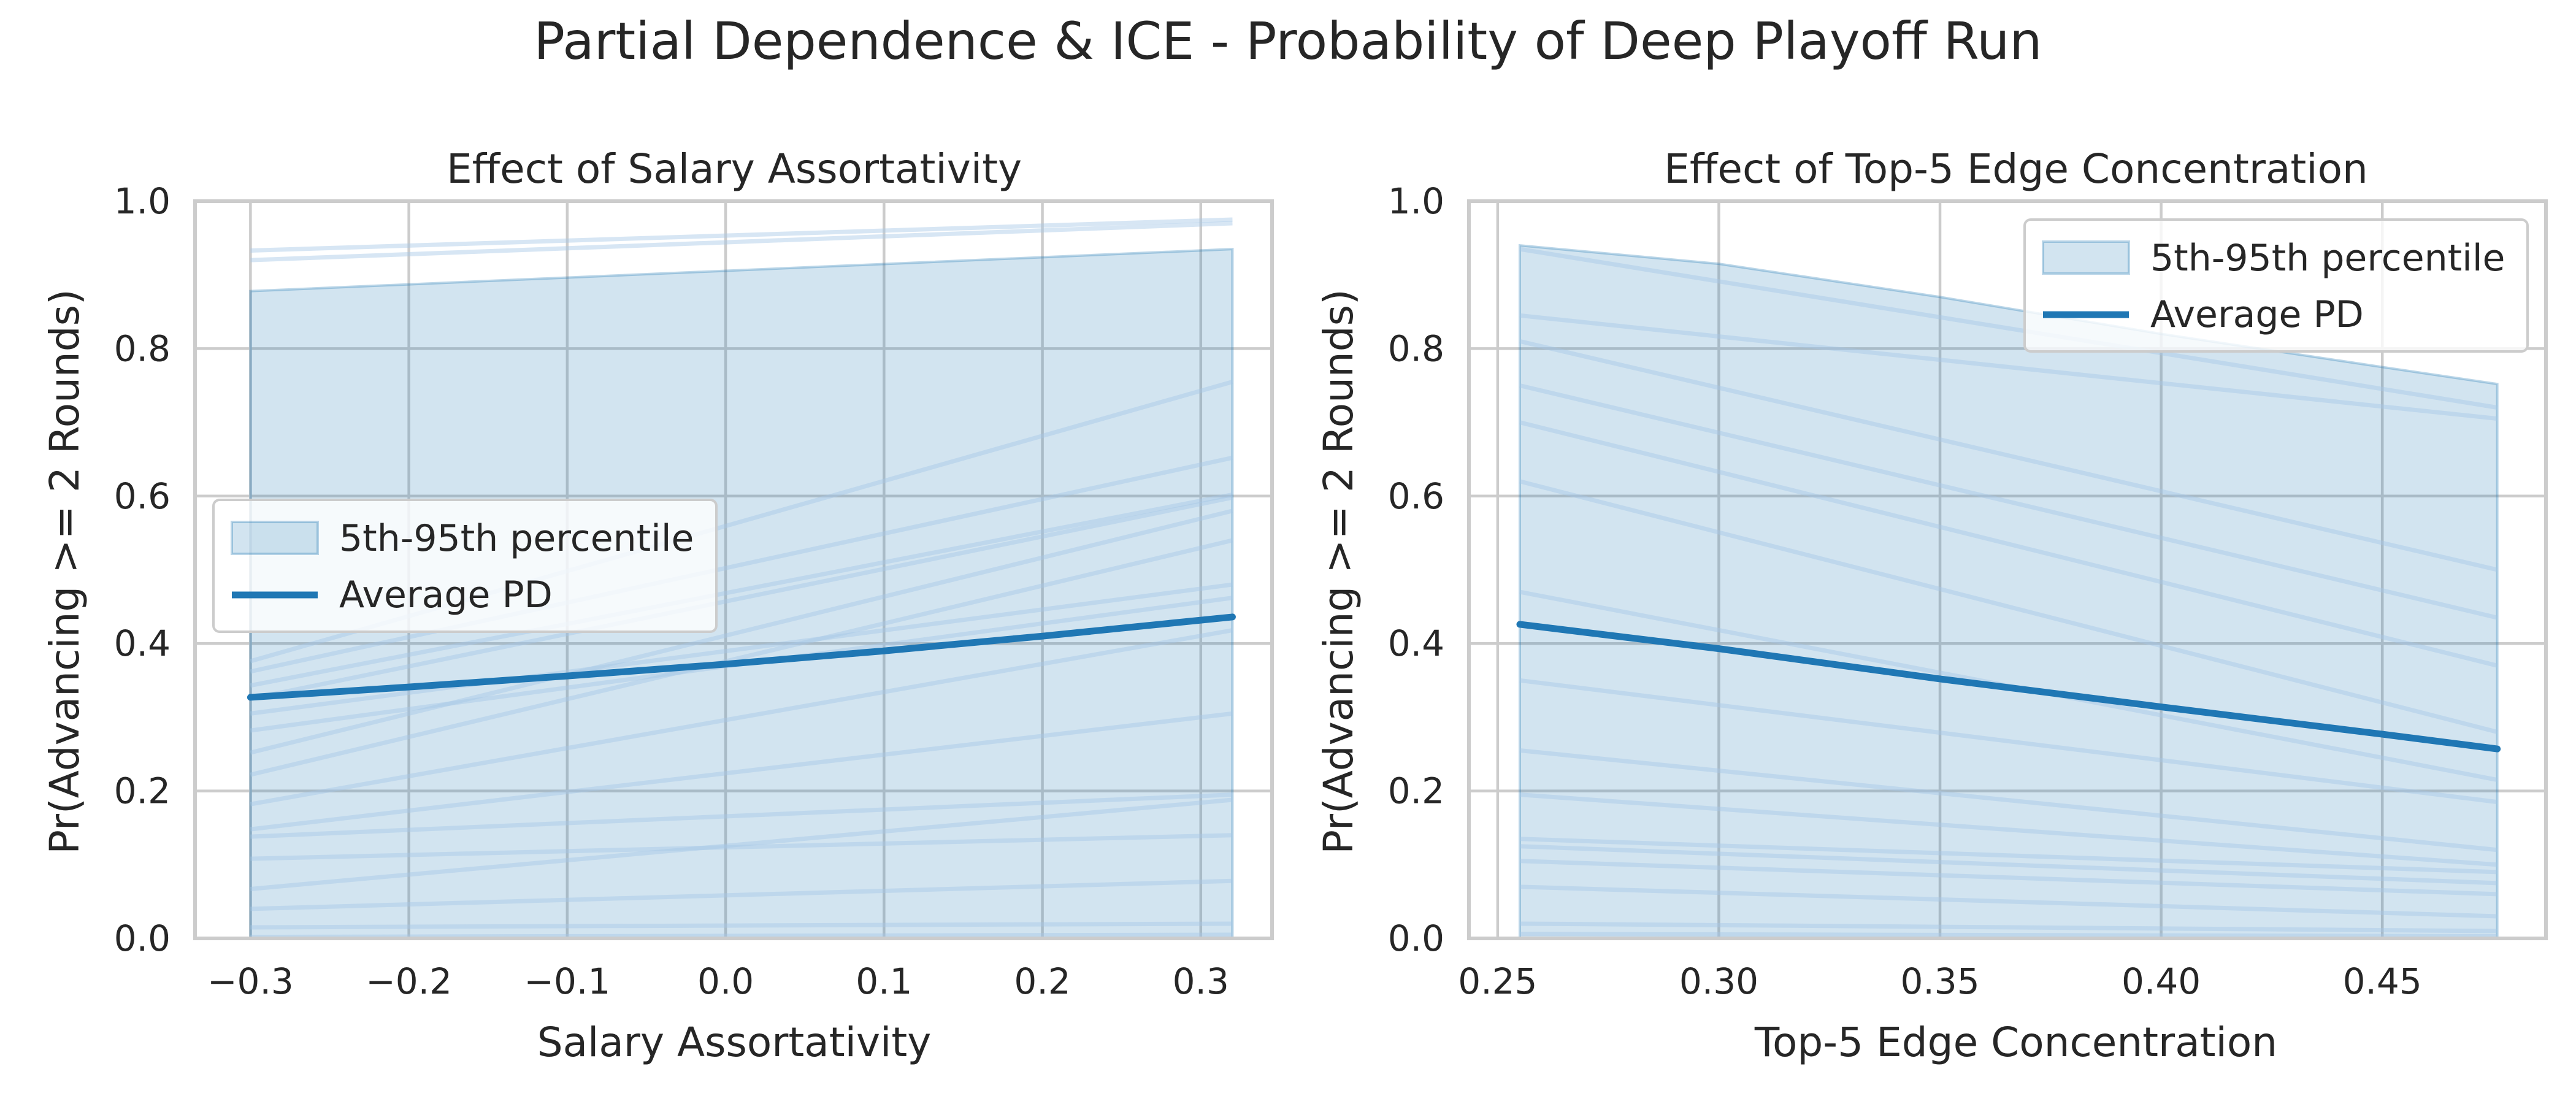 Image resolution: width=2576 pixels, height=1104 pixels. Describe the element at coordinates (1718, 981) in the screenshot. I see `x-tick-label: 0.30` at that location.